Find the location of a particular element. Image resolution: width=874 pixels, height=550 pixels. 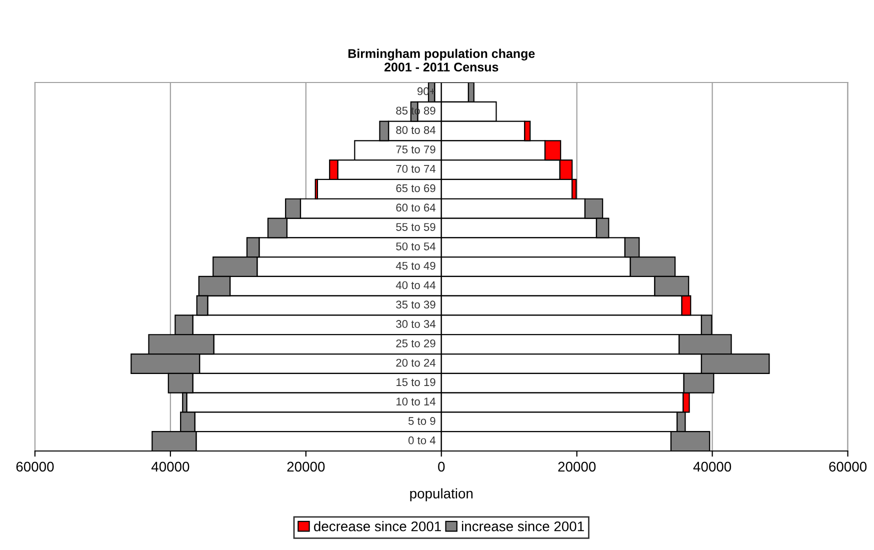

y-tick-label: 55 to 59 is located at coordinates (416, 227).